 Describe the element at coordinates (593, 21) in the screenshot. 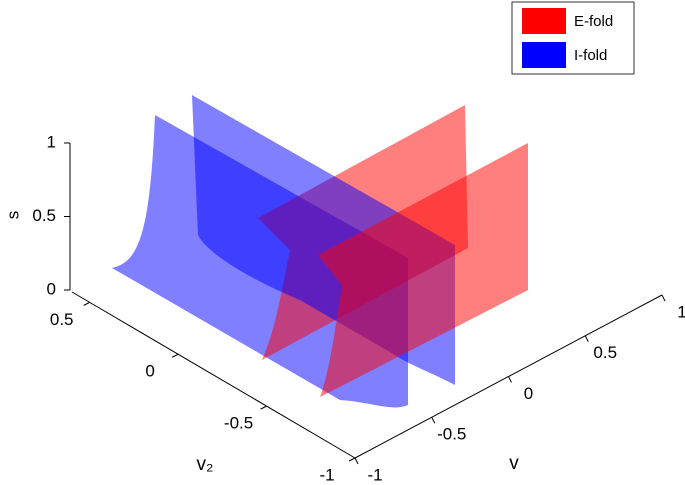

I see `legend-label: E-fold` at that location.